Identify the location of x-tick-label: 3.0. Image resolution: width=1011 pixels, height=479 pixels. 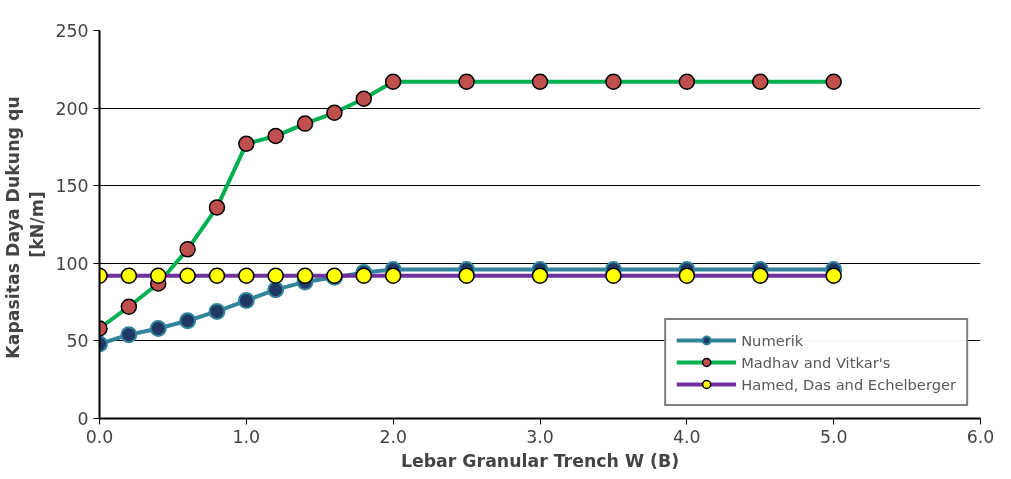
(540, 436).